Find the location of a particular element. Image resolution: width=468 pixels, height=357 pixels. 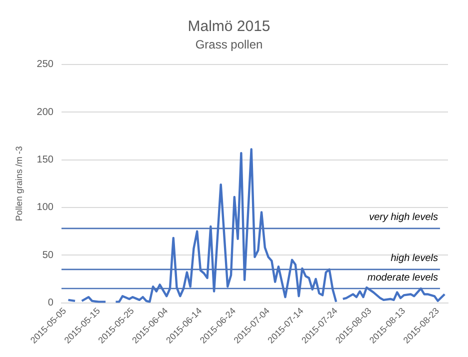

y-tick-label: 150 is located at coordinates (45, 160).